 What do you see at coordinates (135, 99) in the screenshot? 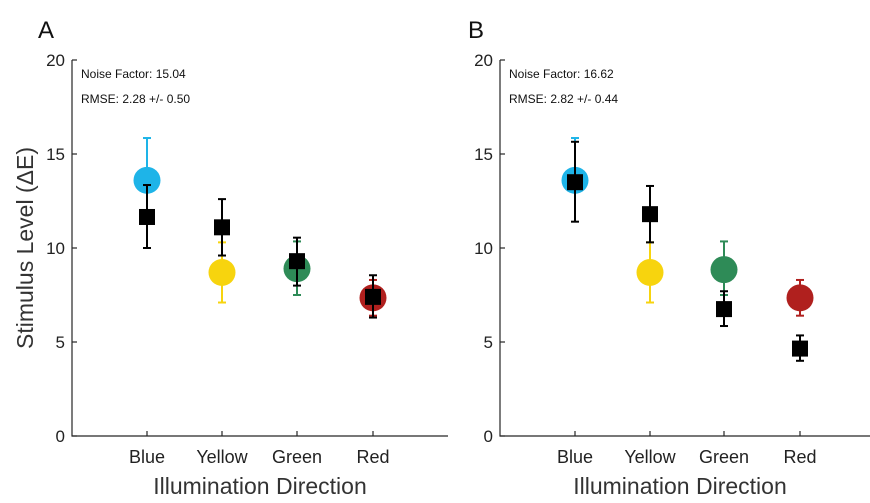
I see `rmse-label: RMSE: 2.28 +/- 0.50` at bounding box center [135, 99].